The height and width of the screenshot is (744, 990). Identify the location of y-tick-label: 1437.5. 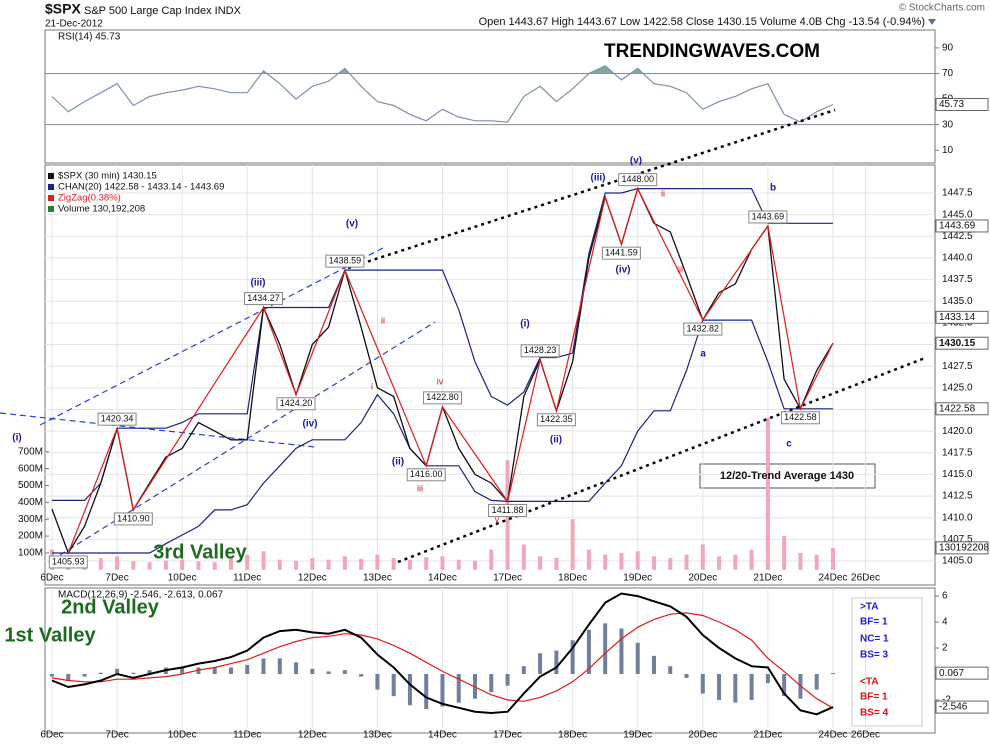
(957, 279).